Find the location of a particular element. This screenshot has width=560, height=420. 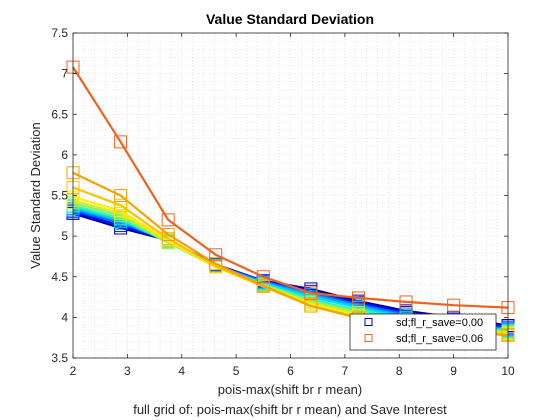

y-tick-label: 5 is located at coordinates (64, 236).